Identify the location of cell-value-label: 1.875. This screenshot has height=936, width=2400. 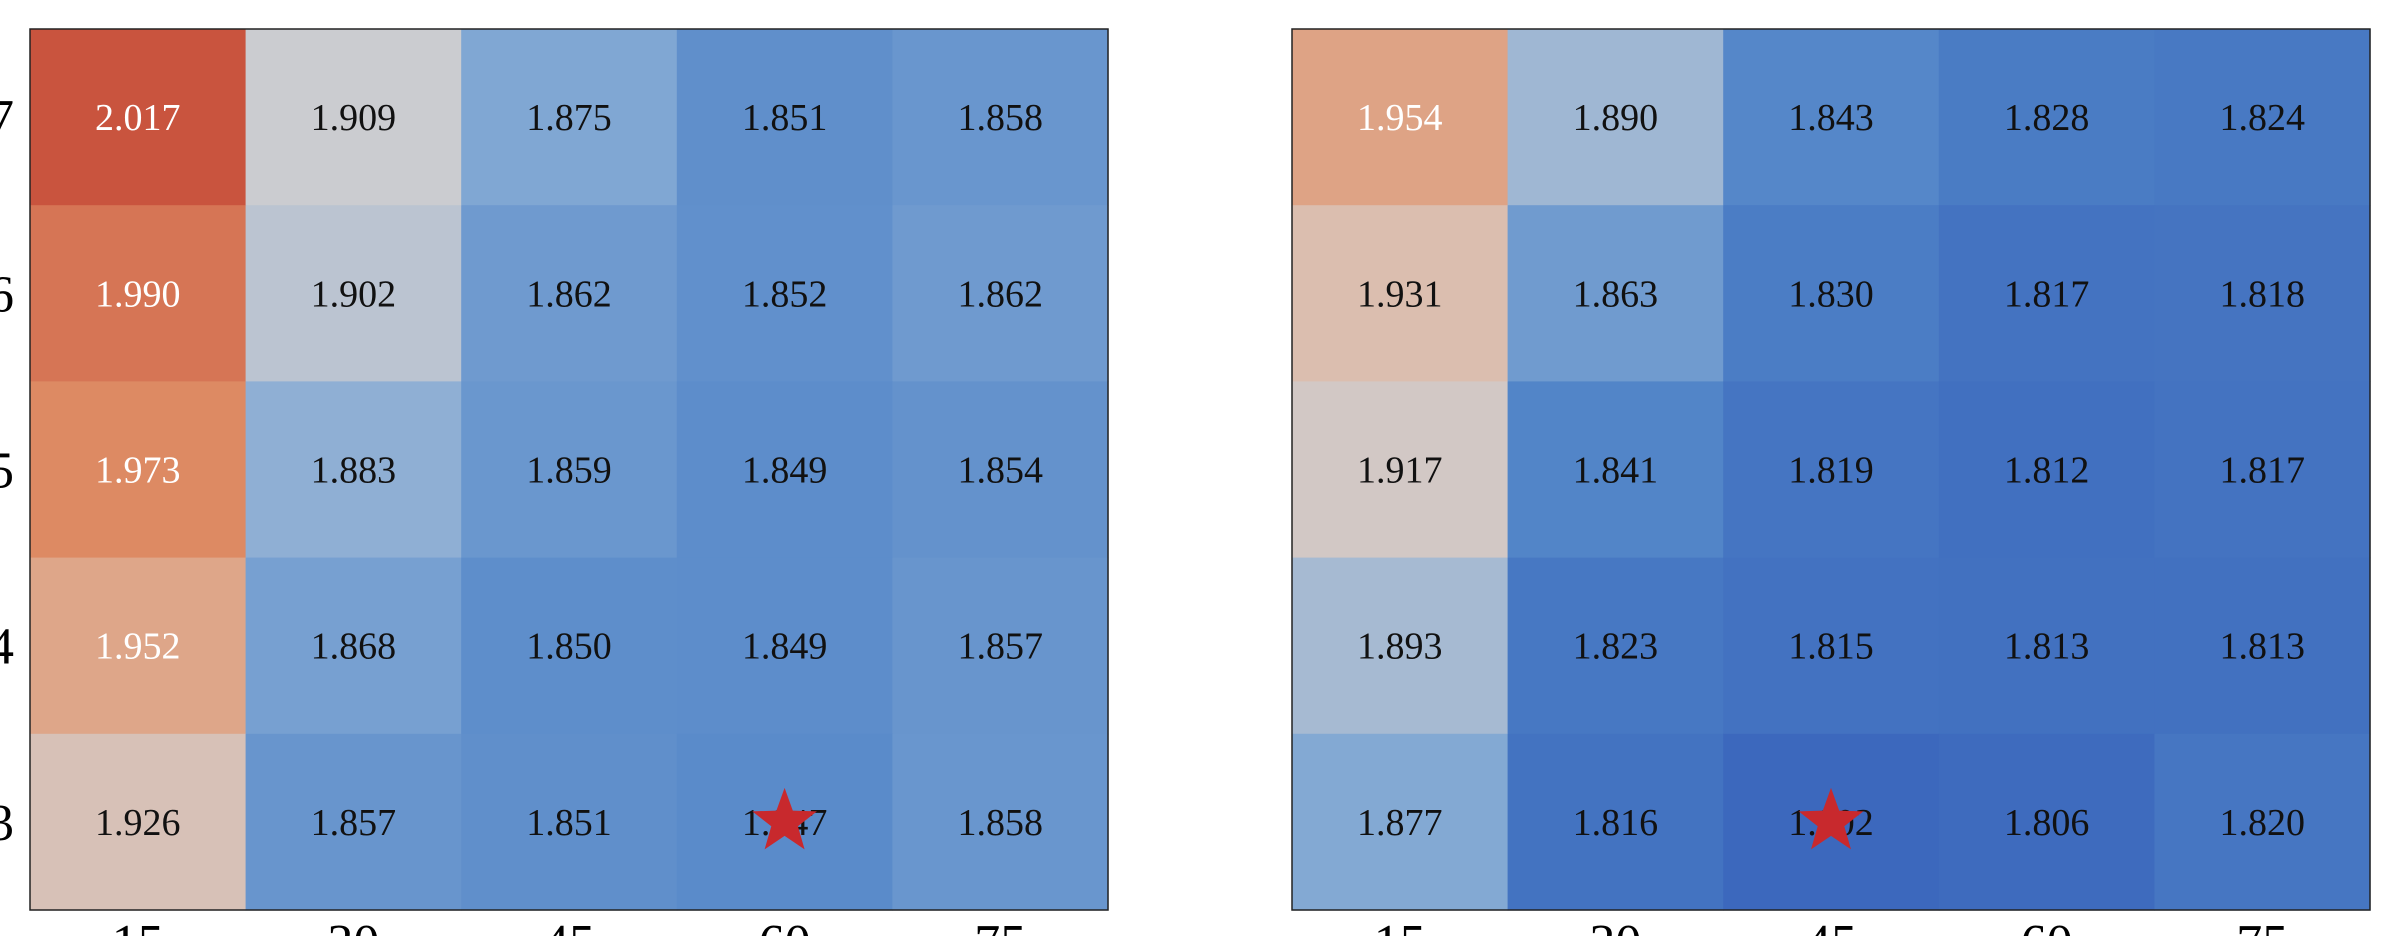
(569, 118).